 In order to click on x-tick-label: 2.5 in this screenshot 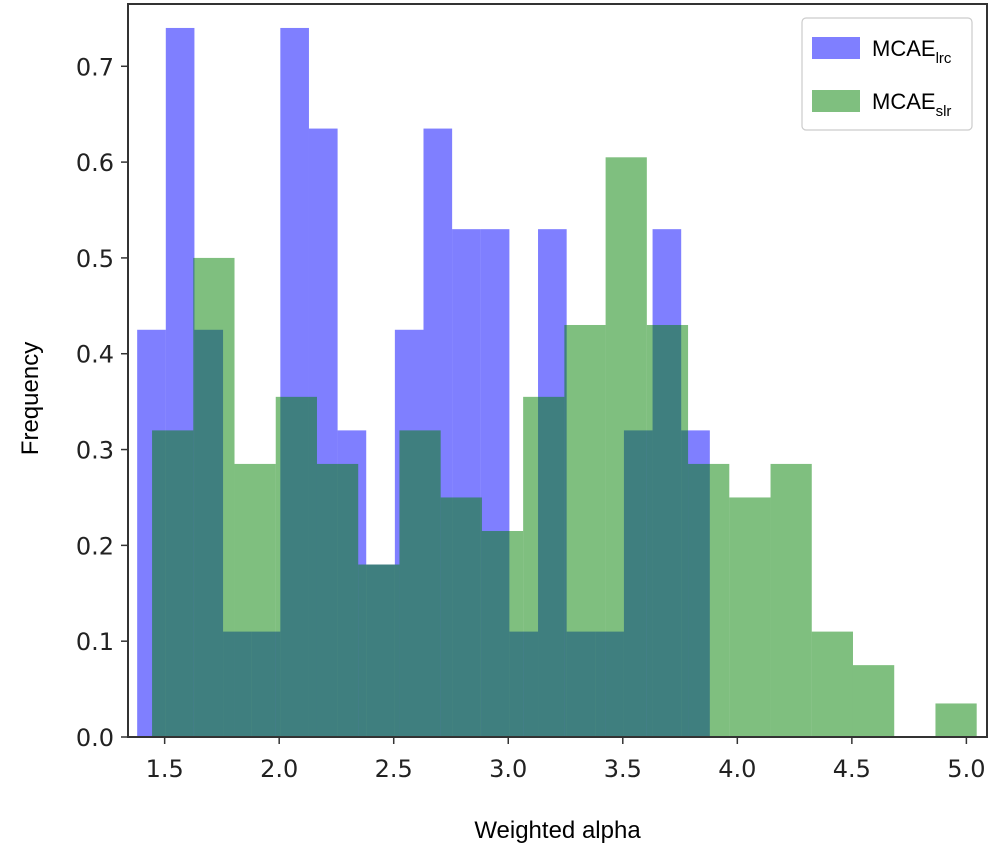, I will do `click(394, 769)`.